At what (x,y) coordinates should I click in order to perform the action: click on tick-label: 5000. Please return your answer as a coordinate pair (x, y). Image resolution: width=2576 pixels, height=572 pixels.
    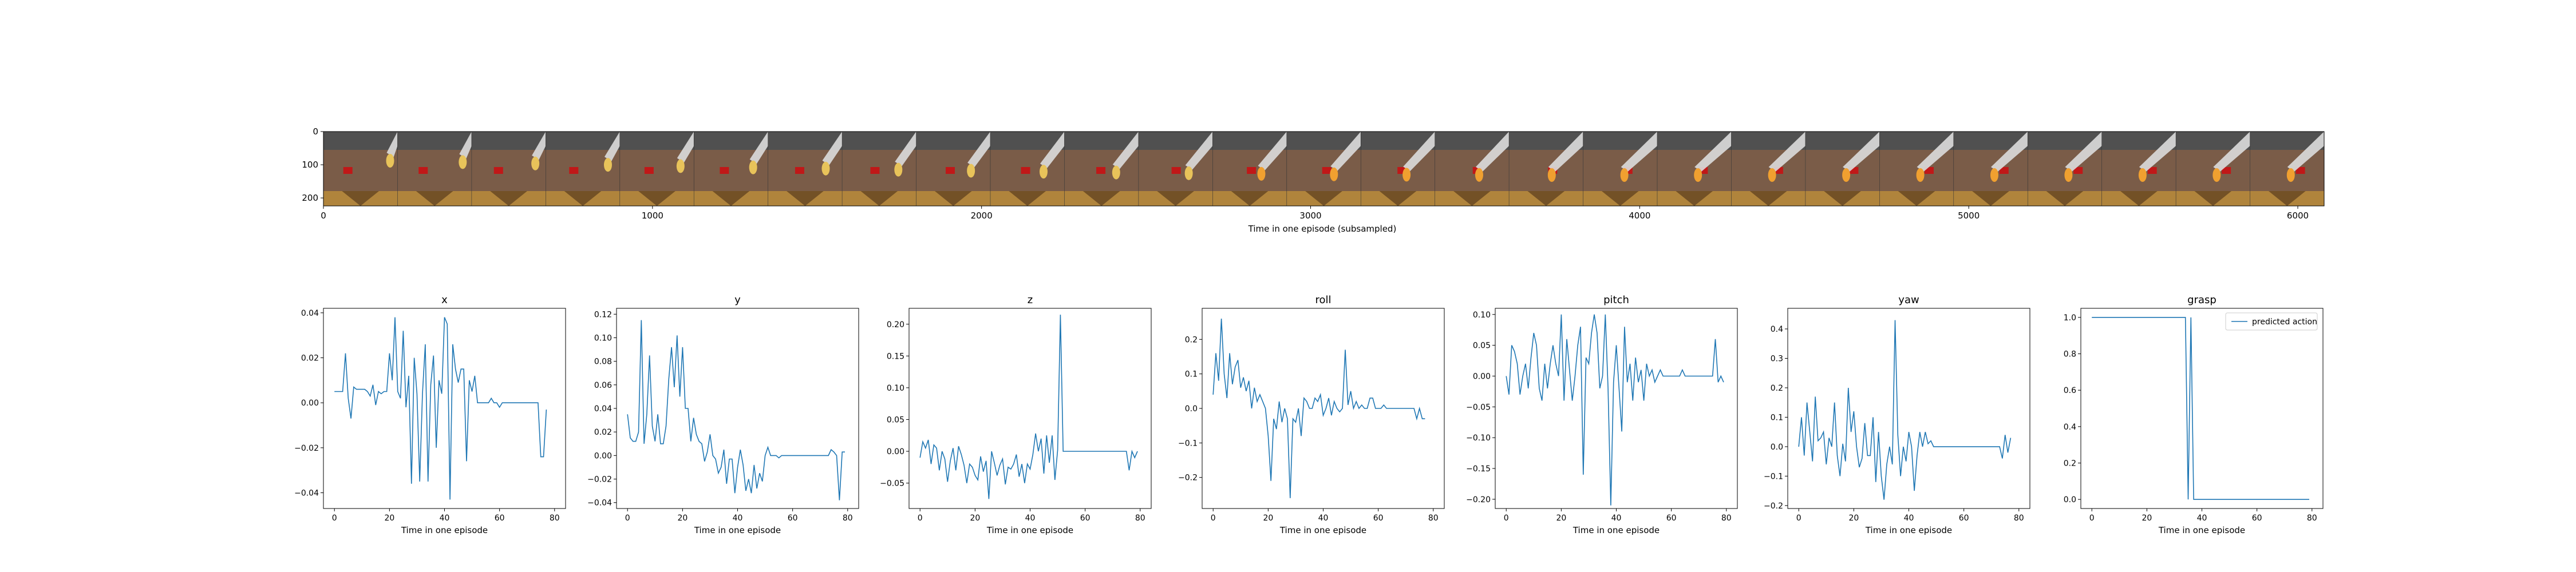
    Looking at the image, I should click on (1969, 215).